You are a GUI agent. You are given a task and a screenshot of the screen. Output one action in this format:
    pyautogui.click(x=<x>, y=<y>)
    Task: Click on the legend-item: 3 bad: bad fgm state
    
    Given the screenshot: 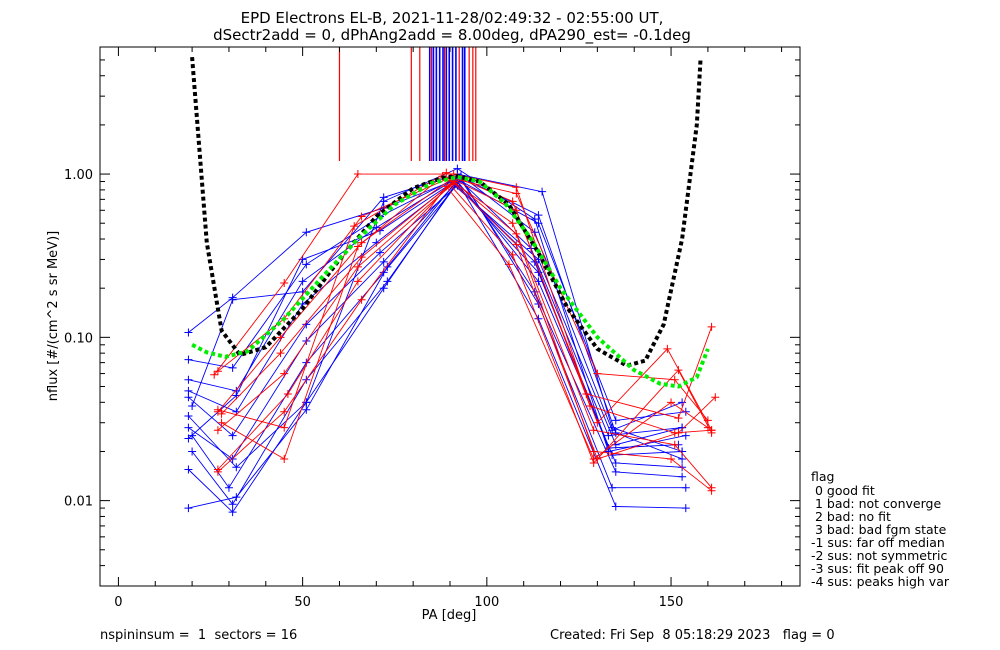 What is the action you would take?
    pyautogui.click(x=879, y=529)
    